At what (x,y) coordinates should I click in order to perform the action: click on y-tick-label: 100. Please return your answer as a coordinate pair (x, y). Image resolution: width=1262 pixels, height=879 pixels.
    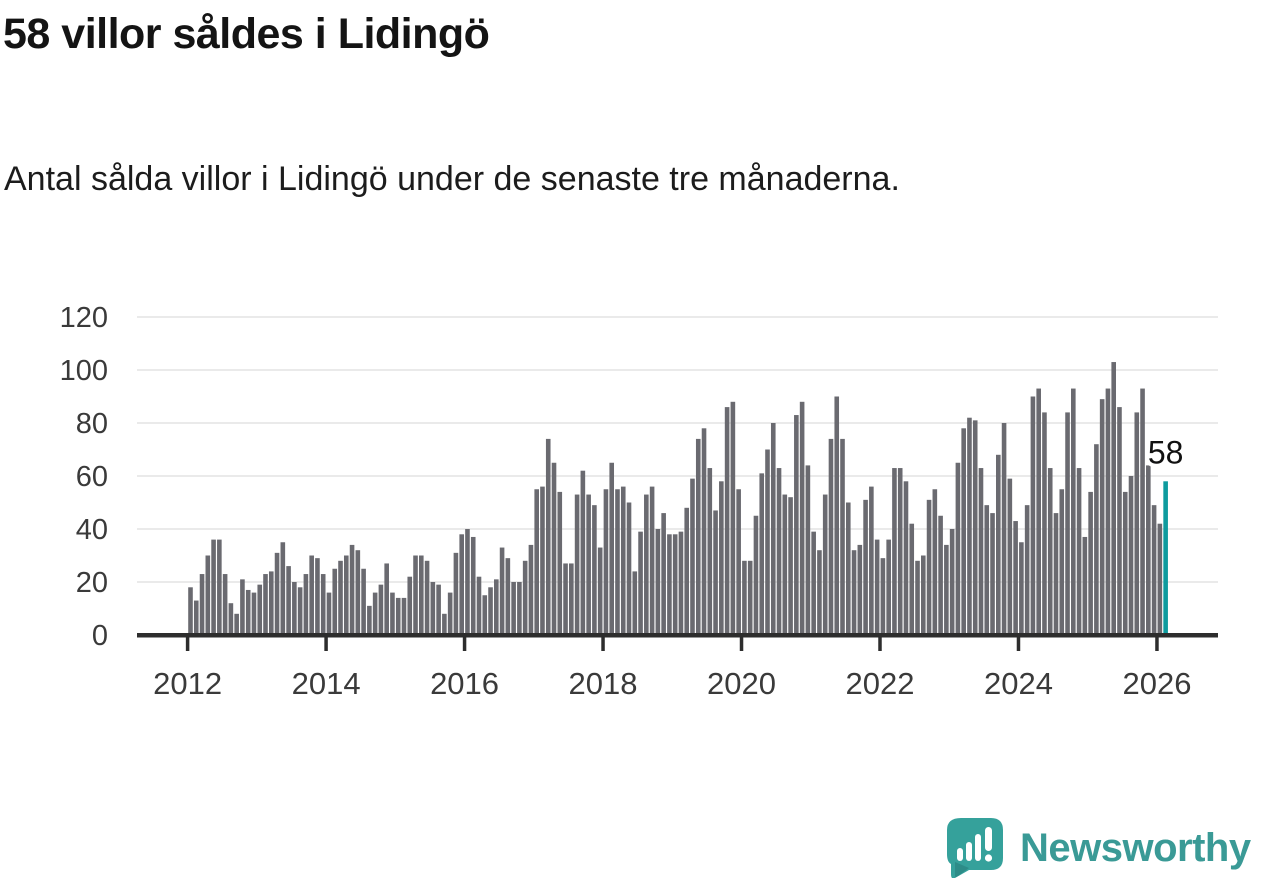
    Looking at the image, I should click on (84, 371).